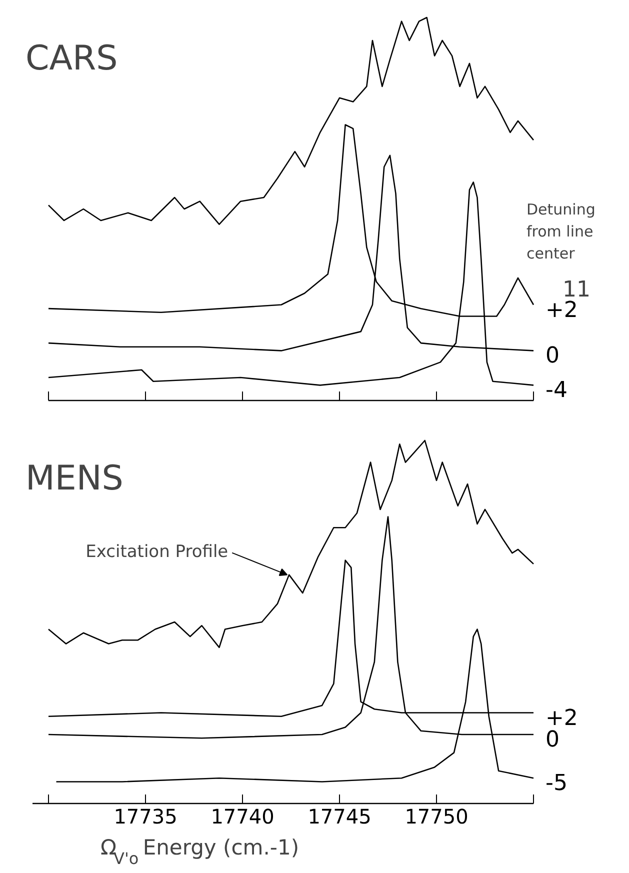 This screenshot has height=873, width=629. Describe the element at coordinates (561, 231) in the screenshot. I see `legend-title: Detuning from line center` at that location.